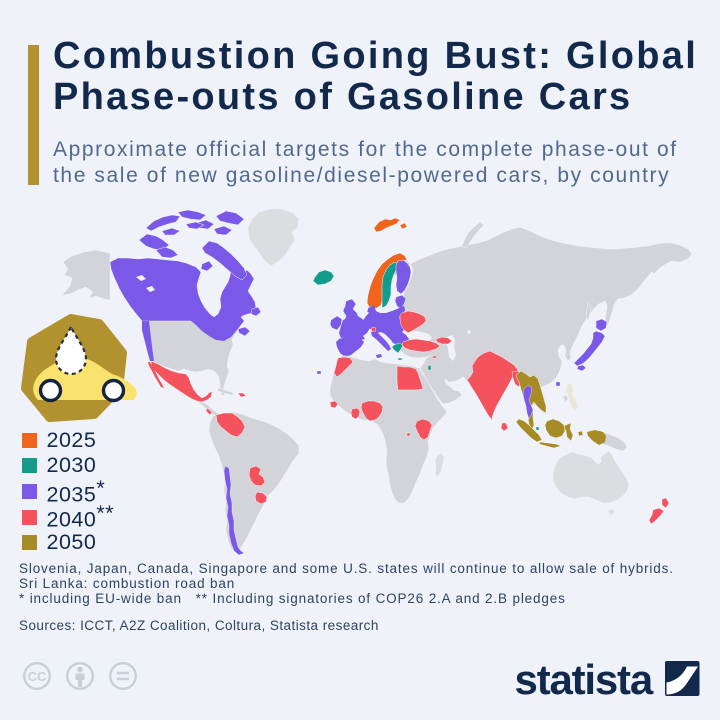 Image resolution: width=720 pixels, height=720 pixels. What do you see at coordinates (37, 676) in the screenshot?
I see `svg-text: CC` at bounding box center [37, 676].